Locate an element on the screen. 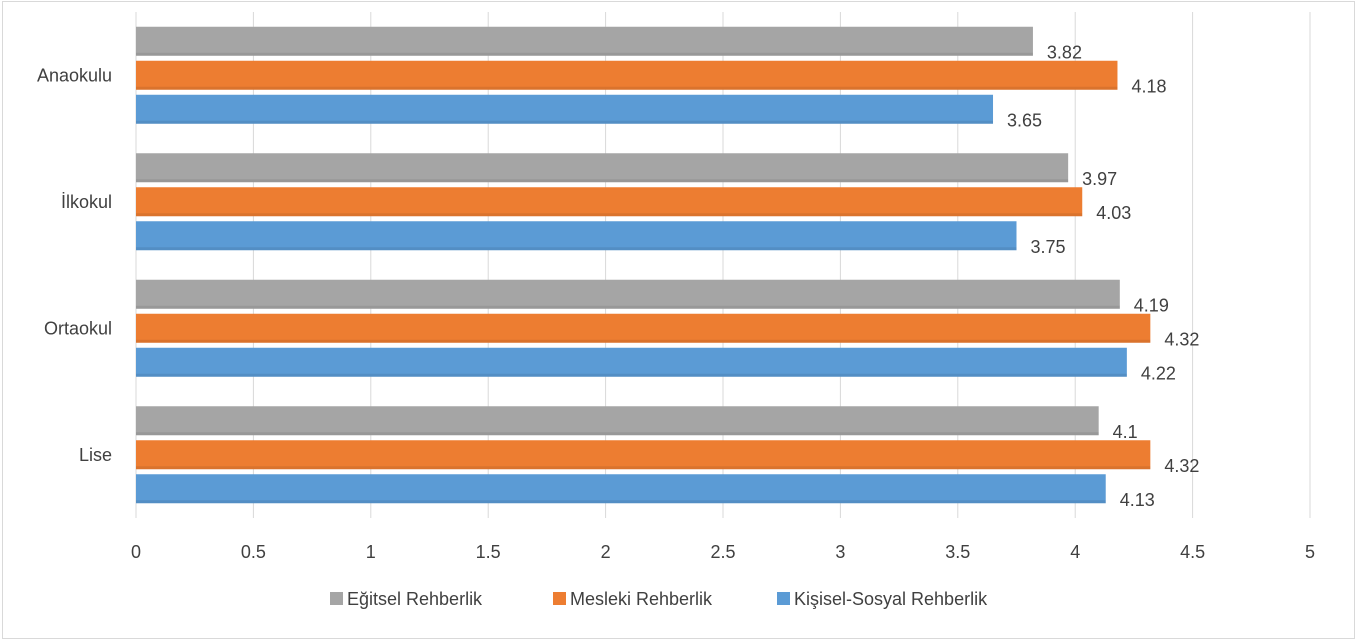 The width and height of the screenshot is (1359, 642). data-label: 3.82 is located at coordinates (1064, 52).